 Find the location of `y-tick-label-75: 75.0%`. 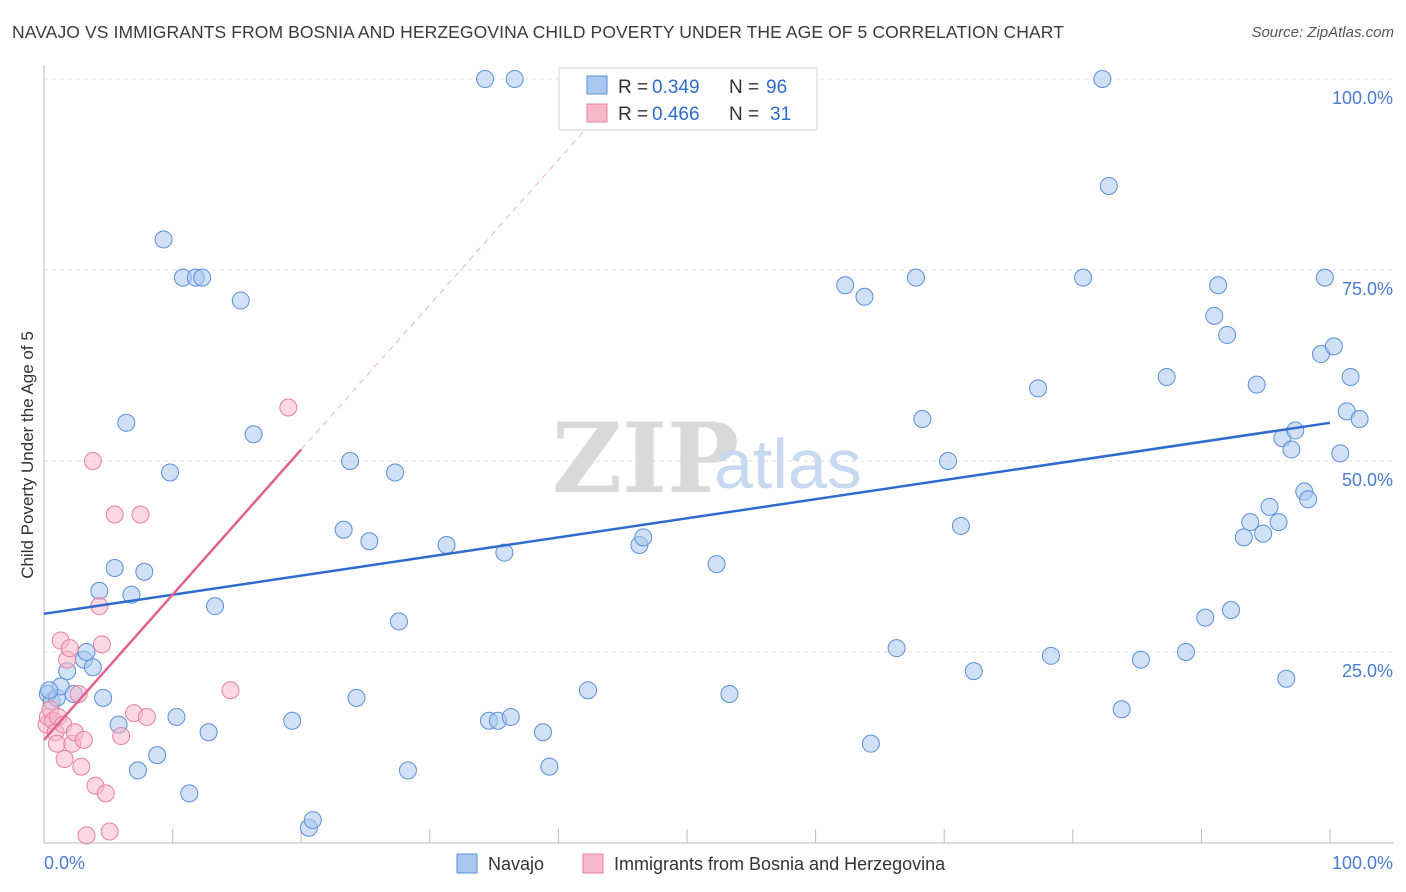

y-tick-label-75: 75.0% is located at coordinates (1367, 289).